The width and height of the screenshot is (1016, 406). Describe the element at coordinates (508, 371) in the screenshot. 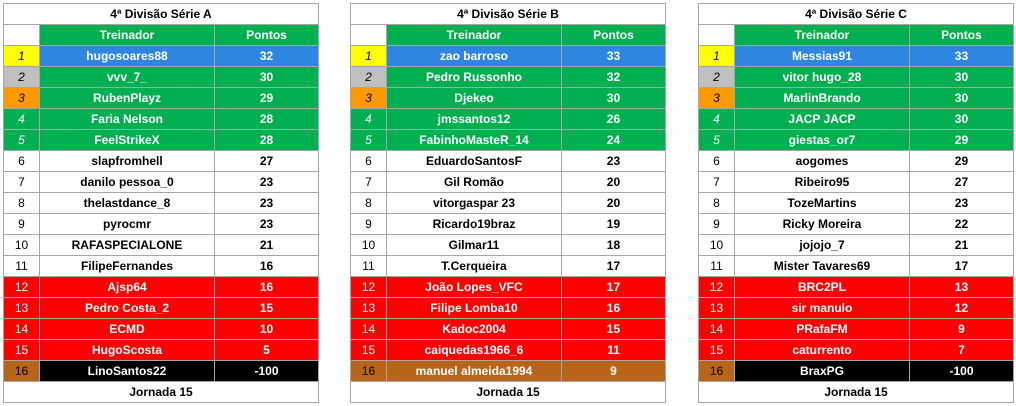

I see `table-row: 16 manuel almeida1994 9` at that location.